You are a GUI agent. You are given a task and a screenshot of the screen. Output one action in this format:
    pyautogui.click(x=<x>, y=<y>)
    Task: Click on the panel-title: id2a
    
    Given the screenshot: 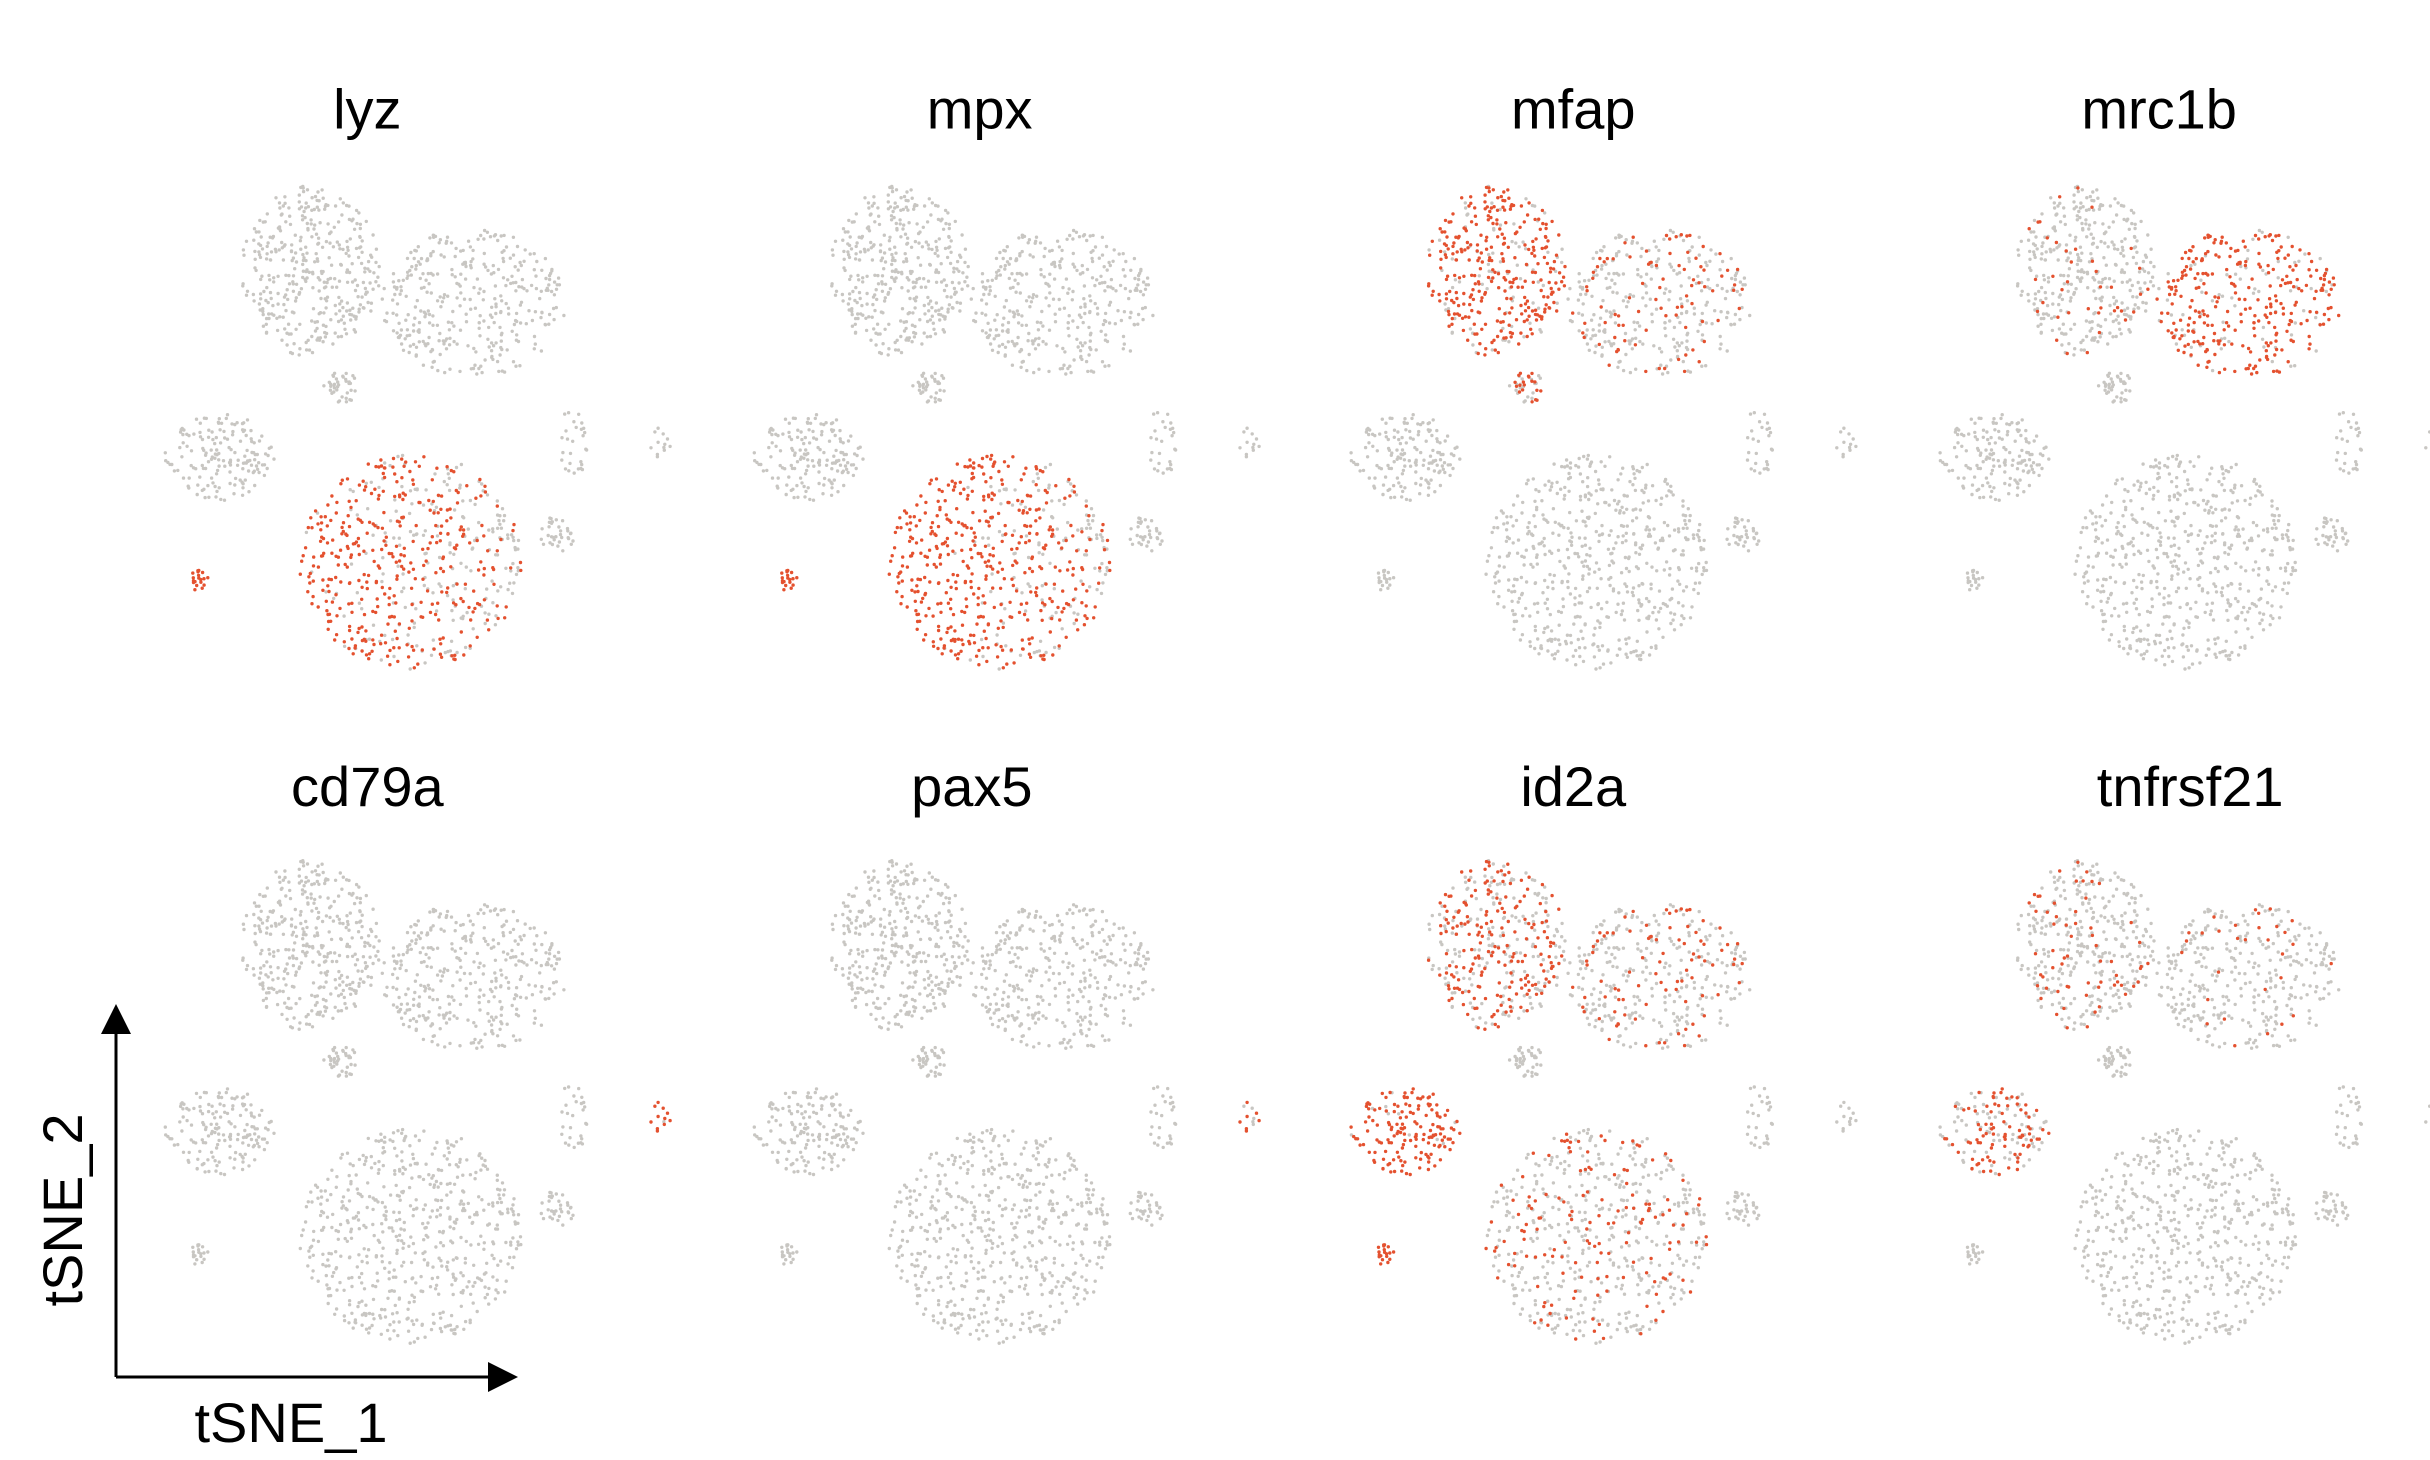 What is the action you would take?
    pyautogui.click(x=1573, y=786)
    